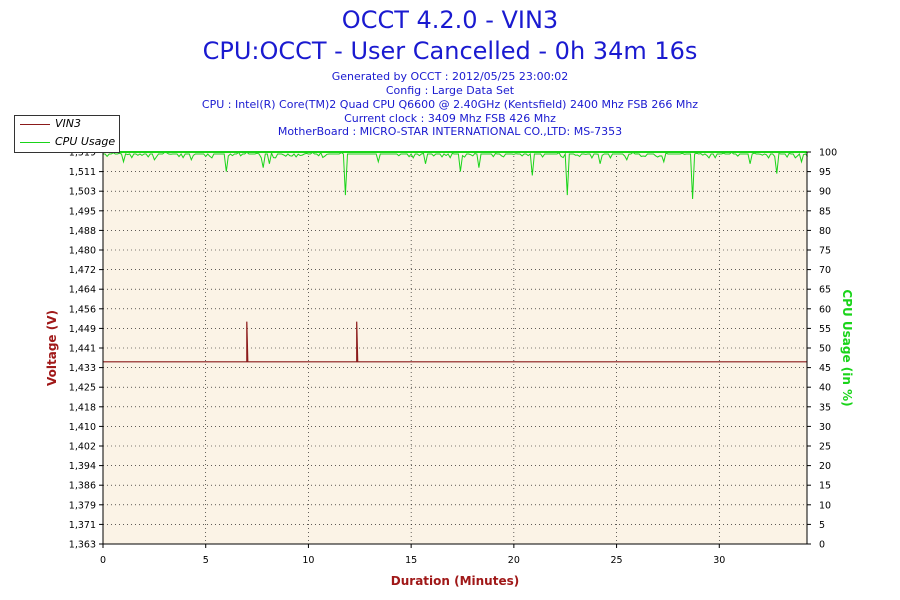 The width and height of the screenshot is (900, 600). I want to click on y2-tick-label: 75, so click(825, 251).